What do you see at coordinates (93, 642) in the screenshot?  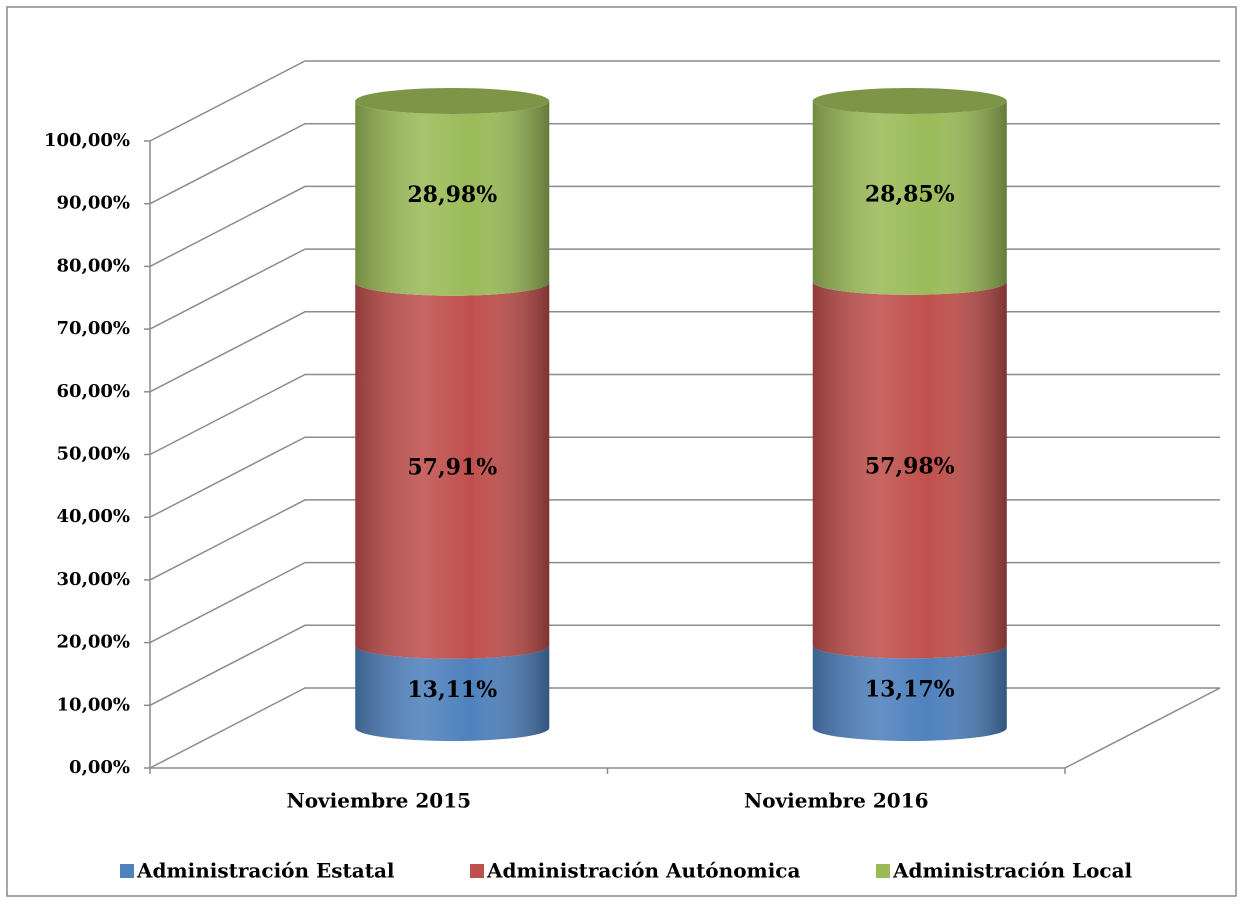 I see `y-tick-label: 20,00%` at bounding box center [93, 642].